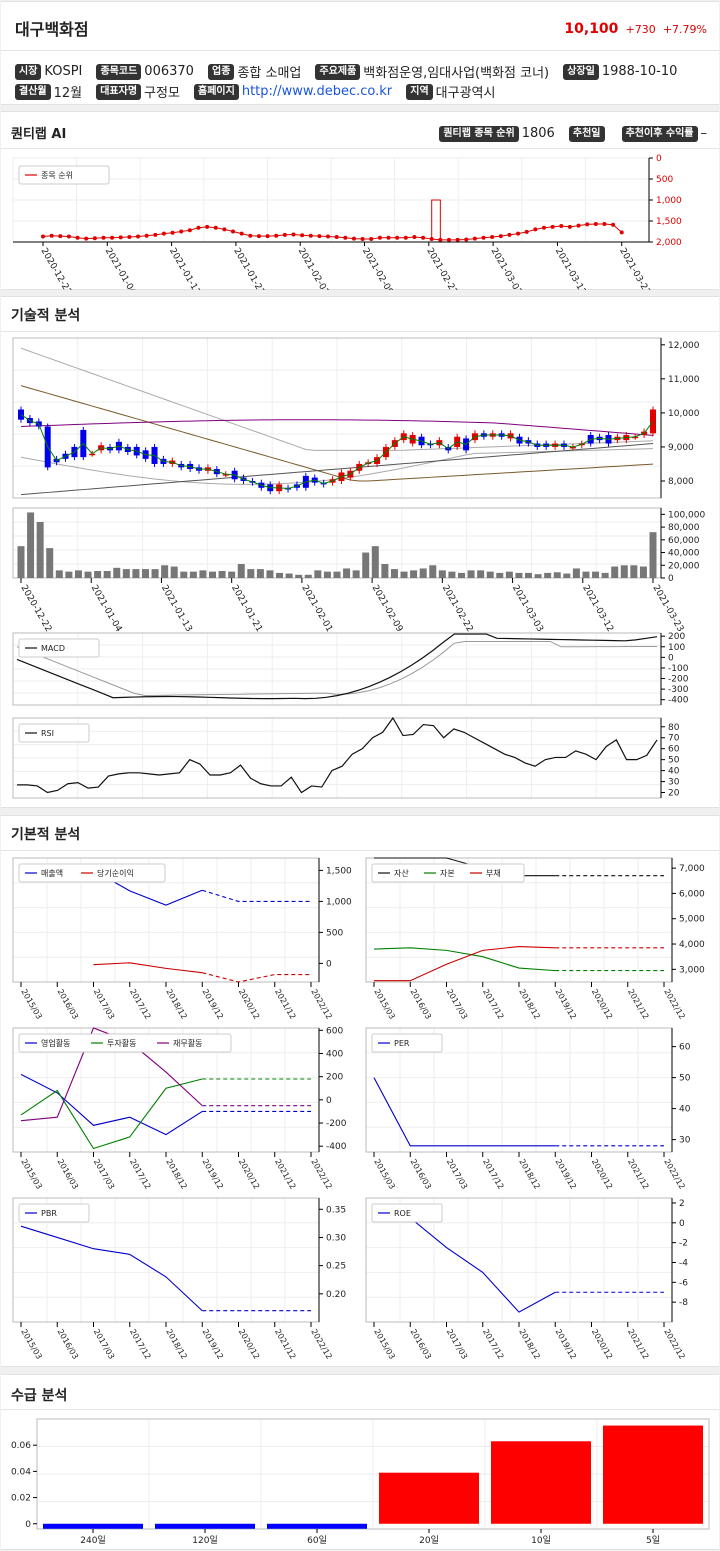 Image resolution: width=720 pixels, height=1551 pixels. What do you see at coordinates (377, 269) in the screenshot?
I see `x-tick-label: 2021-02-09` at bounding box center [377, 269].